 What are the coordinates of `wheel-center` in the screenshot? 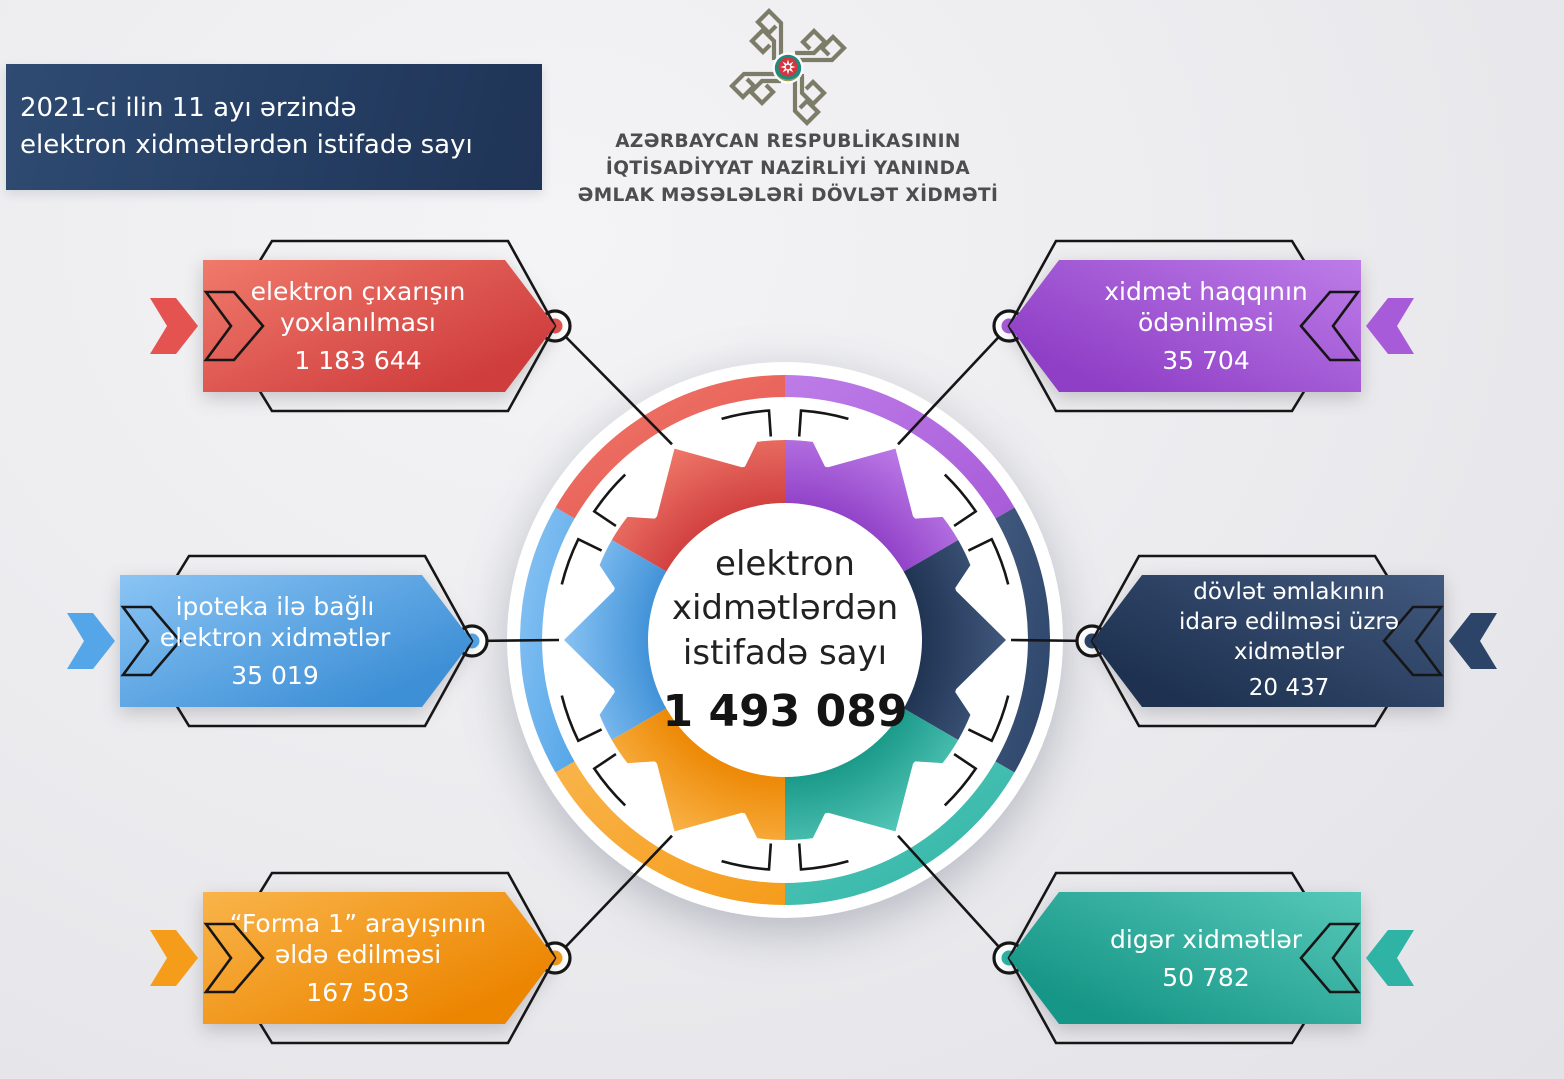 It's located at (785, 640).